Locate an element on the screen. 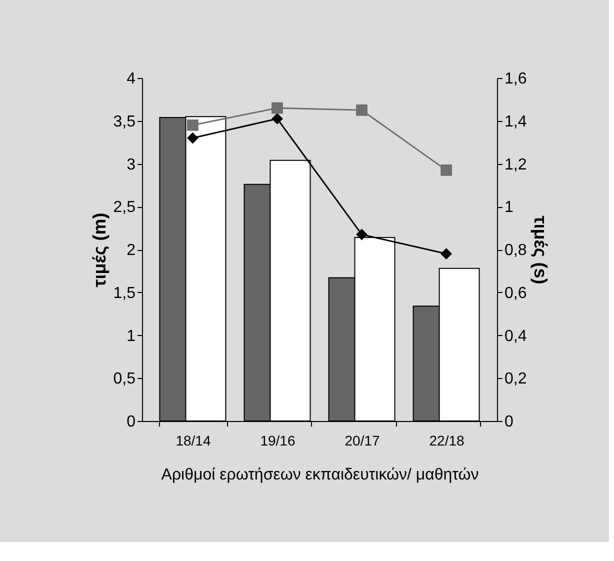 The width and height of the screenshot is (614, 561). y-tick-label: 1 is located at coordinates (131, 336).